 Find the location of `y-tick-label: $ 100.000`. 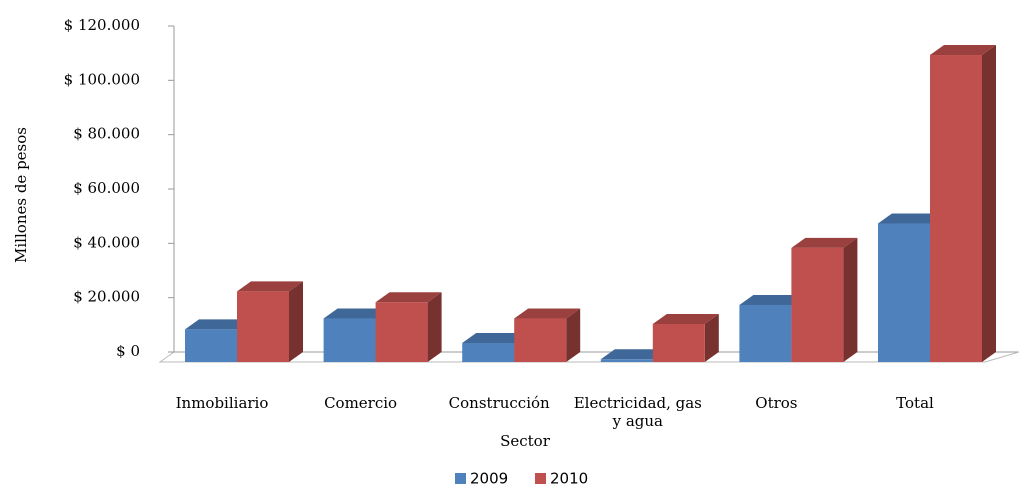

y-tick-label: $ 100.000 is located at coordinates (102, 79).